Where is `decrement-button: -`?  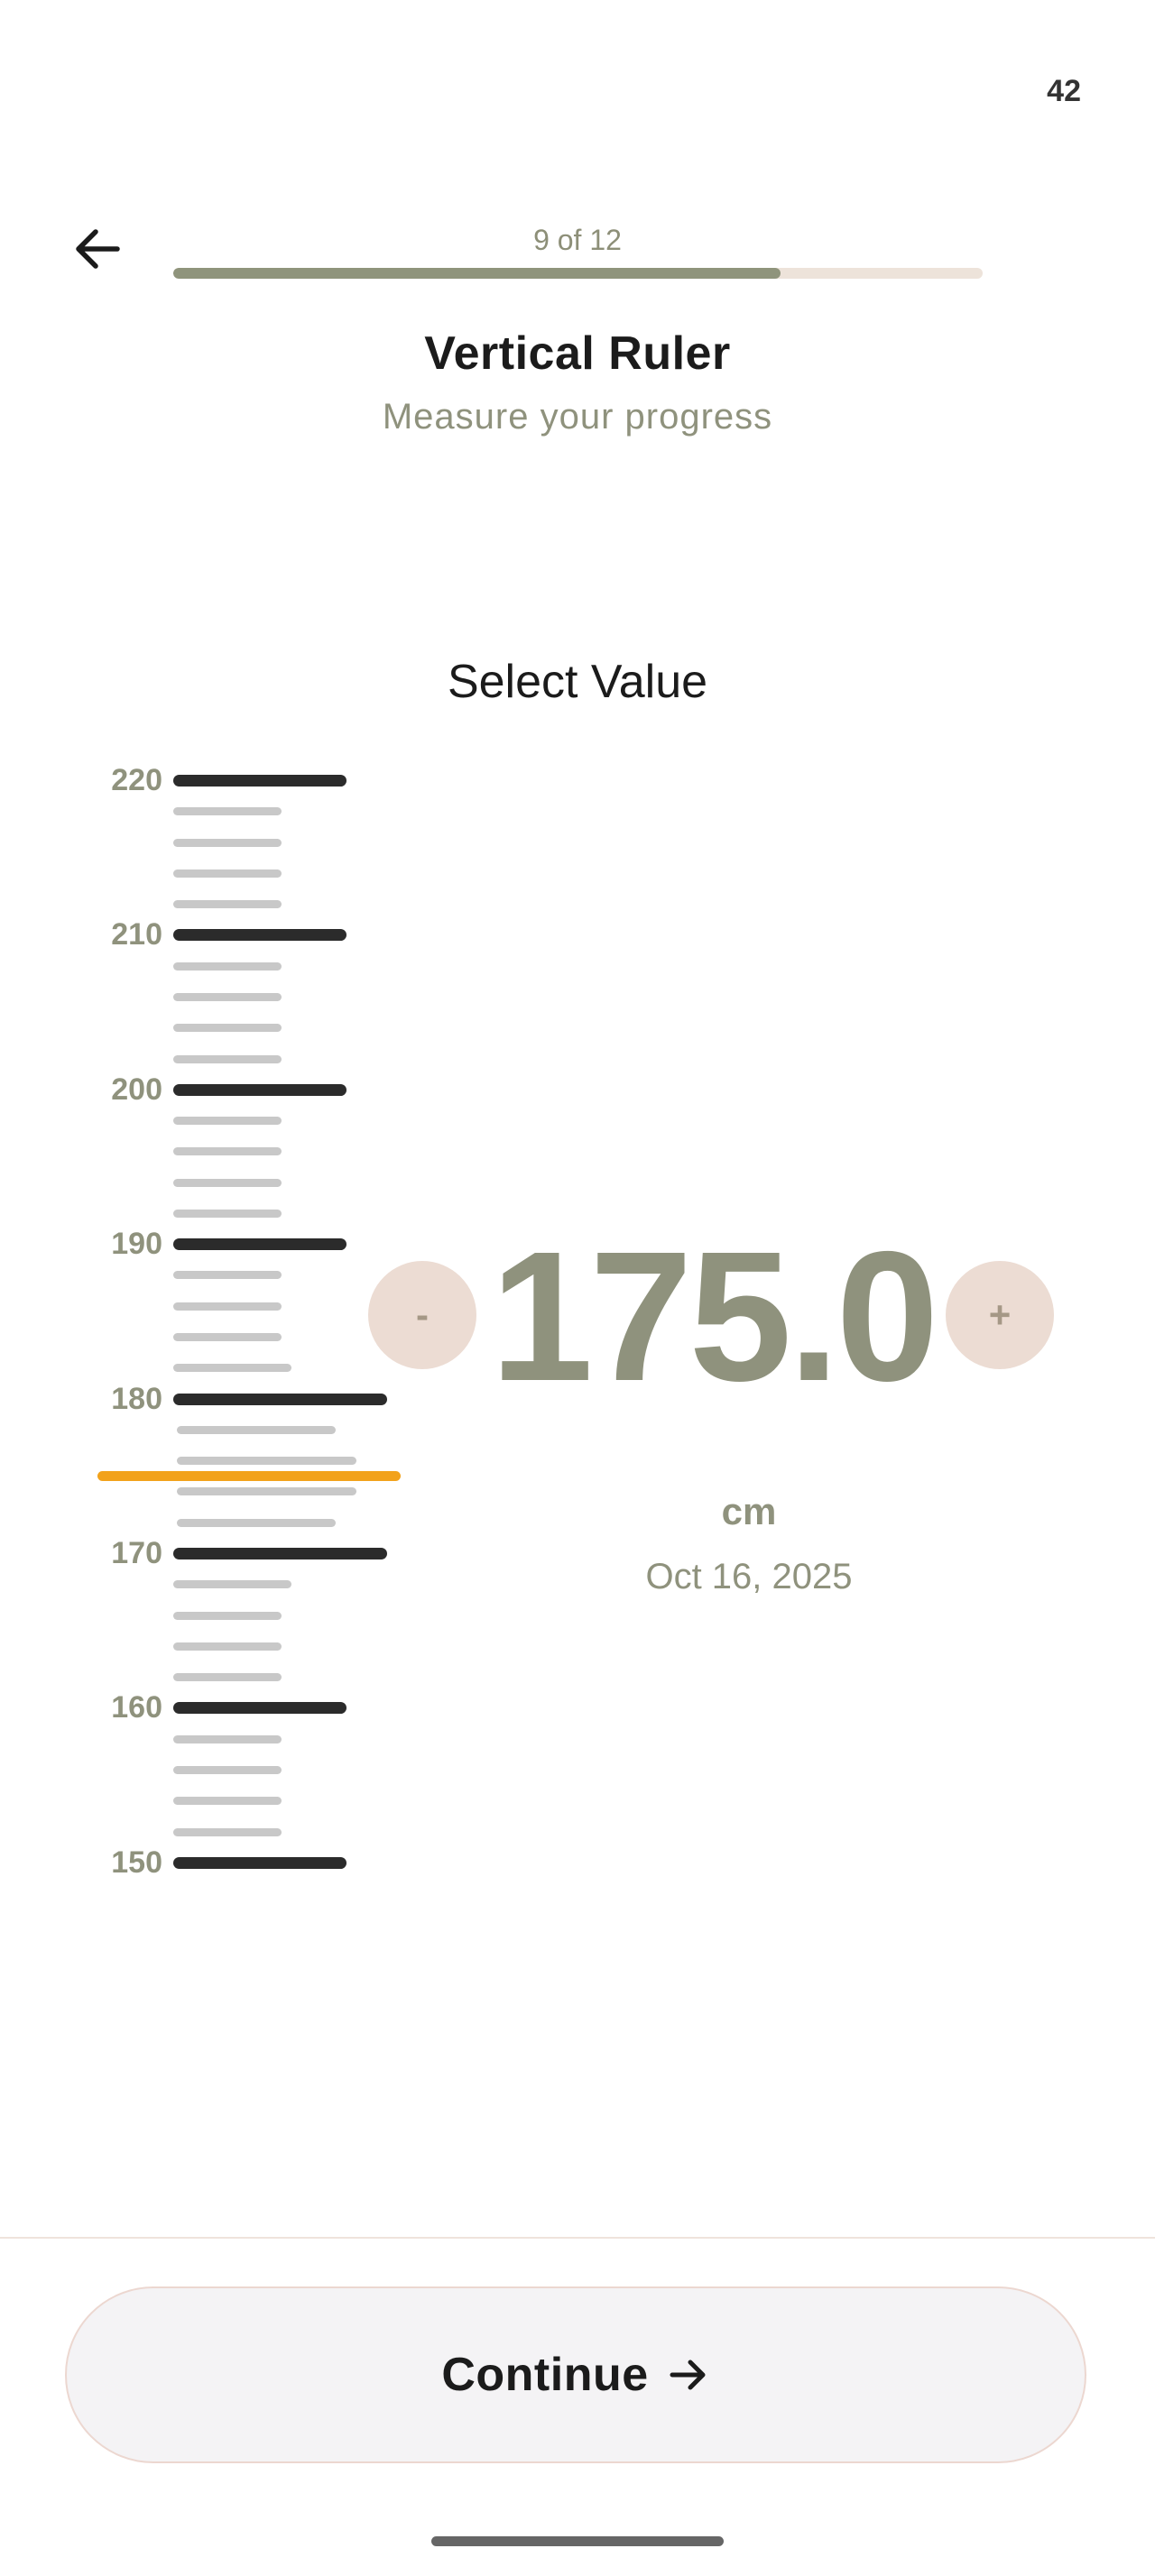
decrement-button: - is located at coordinates (422, 1315).